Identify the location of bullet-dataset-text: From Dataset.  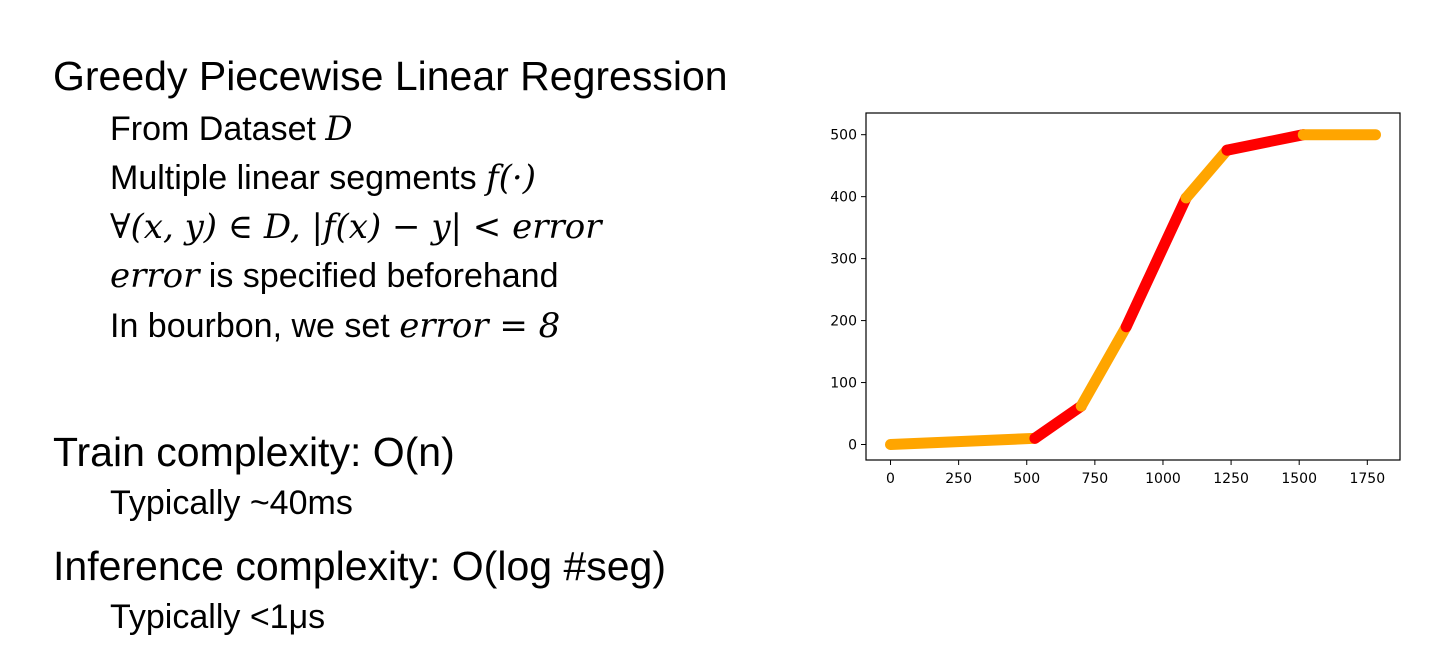
(218, 129).